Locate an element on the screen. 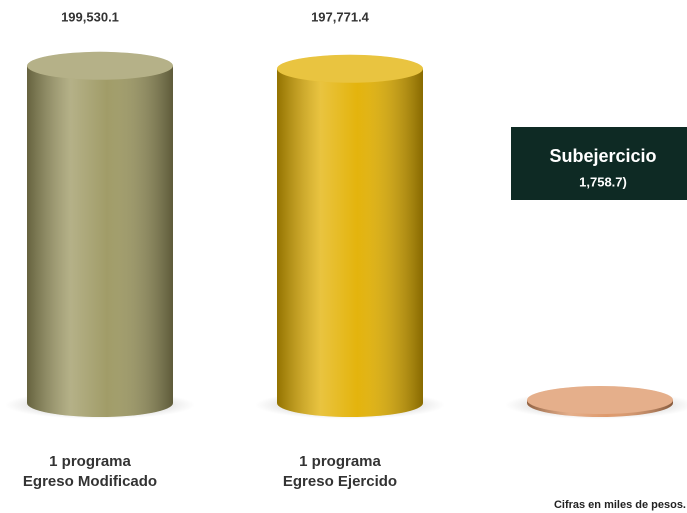  value-label: 199,530.1 is located at coordinates (90, 16).